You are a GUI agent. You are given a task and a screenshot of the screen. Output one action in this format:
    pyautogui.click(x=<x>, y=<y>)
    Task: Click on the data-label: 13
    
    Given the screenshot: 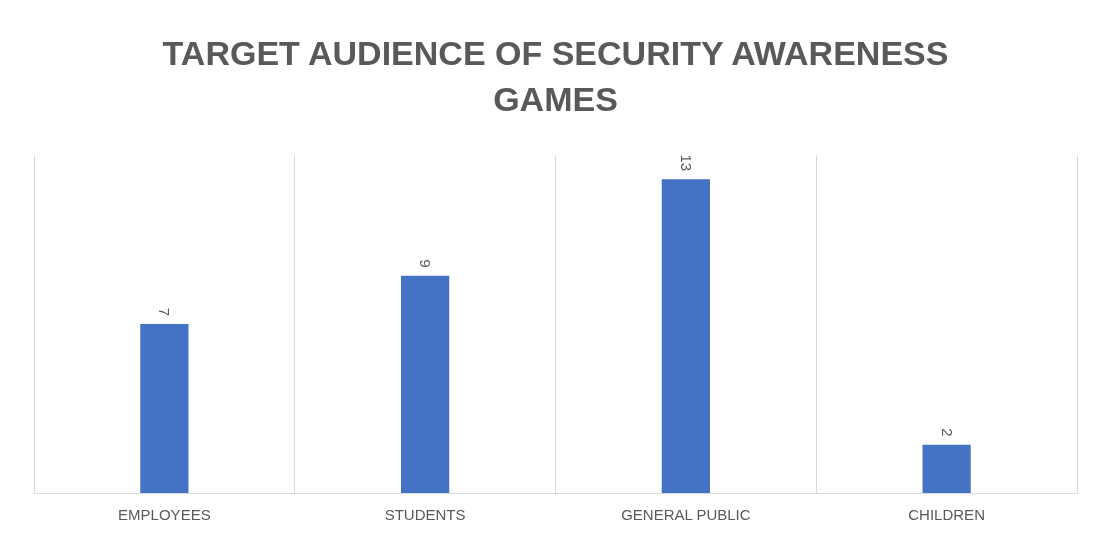 What is the action you would take?
    pyautogui.click(x=686, y=163)
    